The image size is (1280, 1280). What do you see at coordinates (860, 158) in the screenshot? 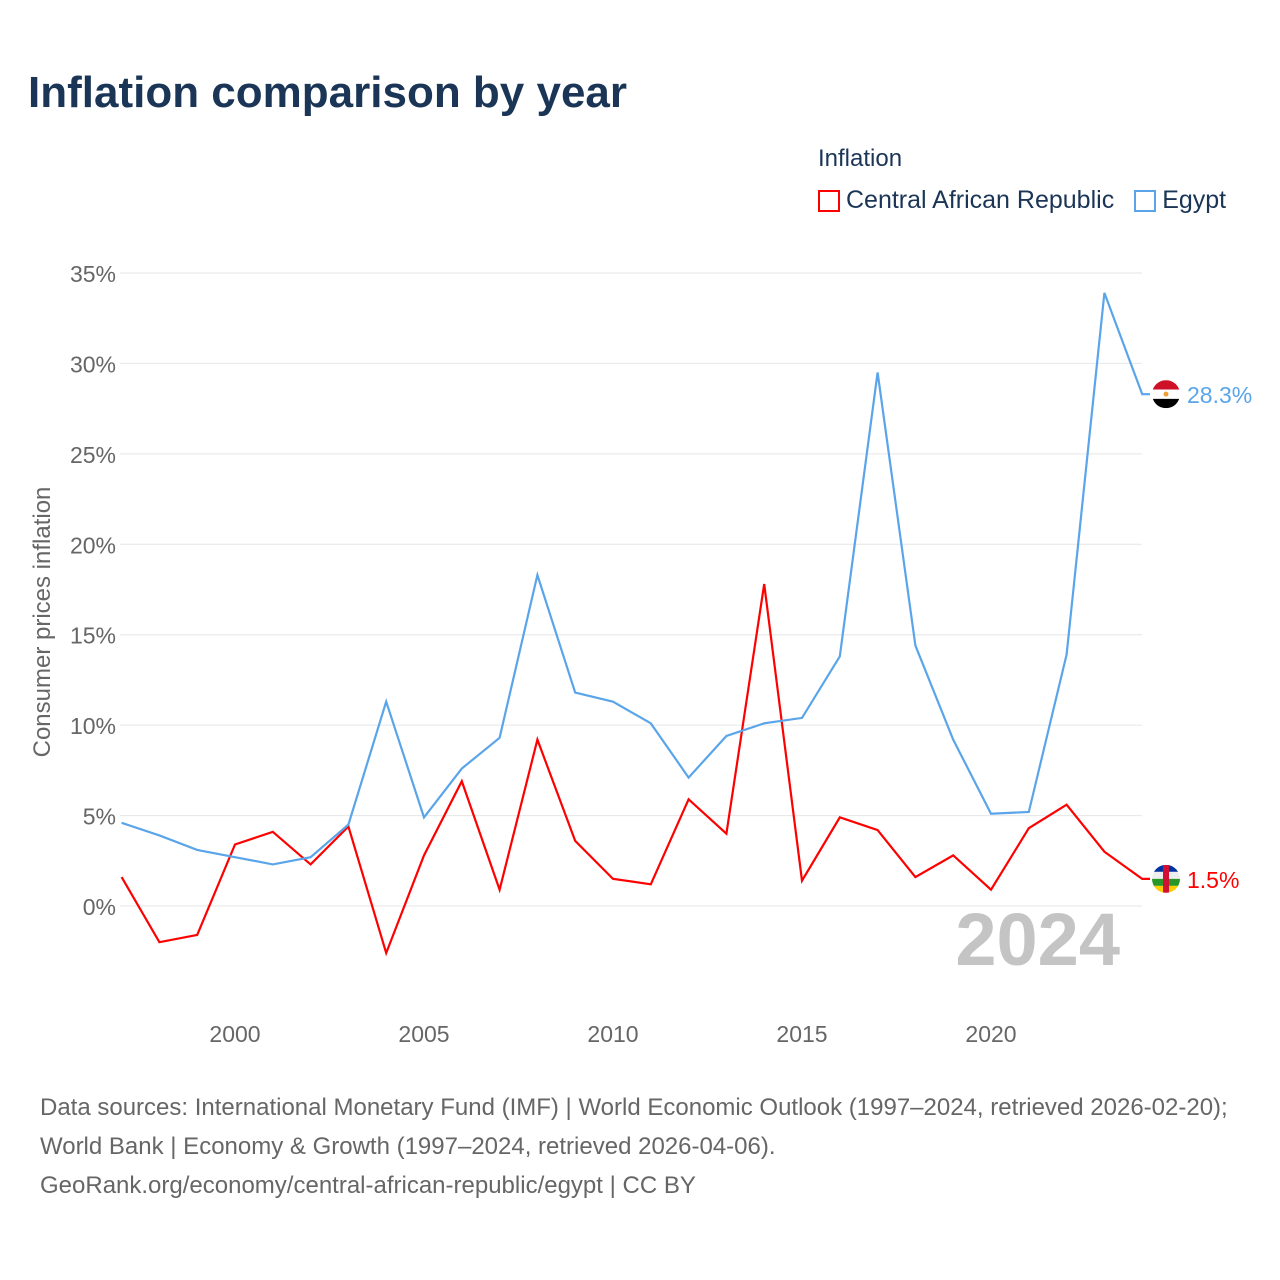
I see `legend-title: Inflation` at bounding box center [860, 158].